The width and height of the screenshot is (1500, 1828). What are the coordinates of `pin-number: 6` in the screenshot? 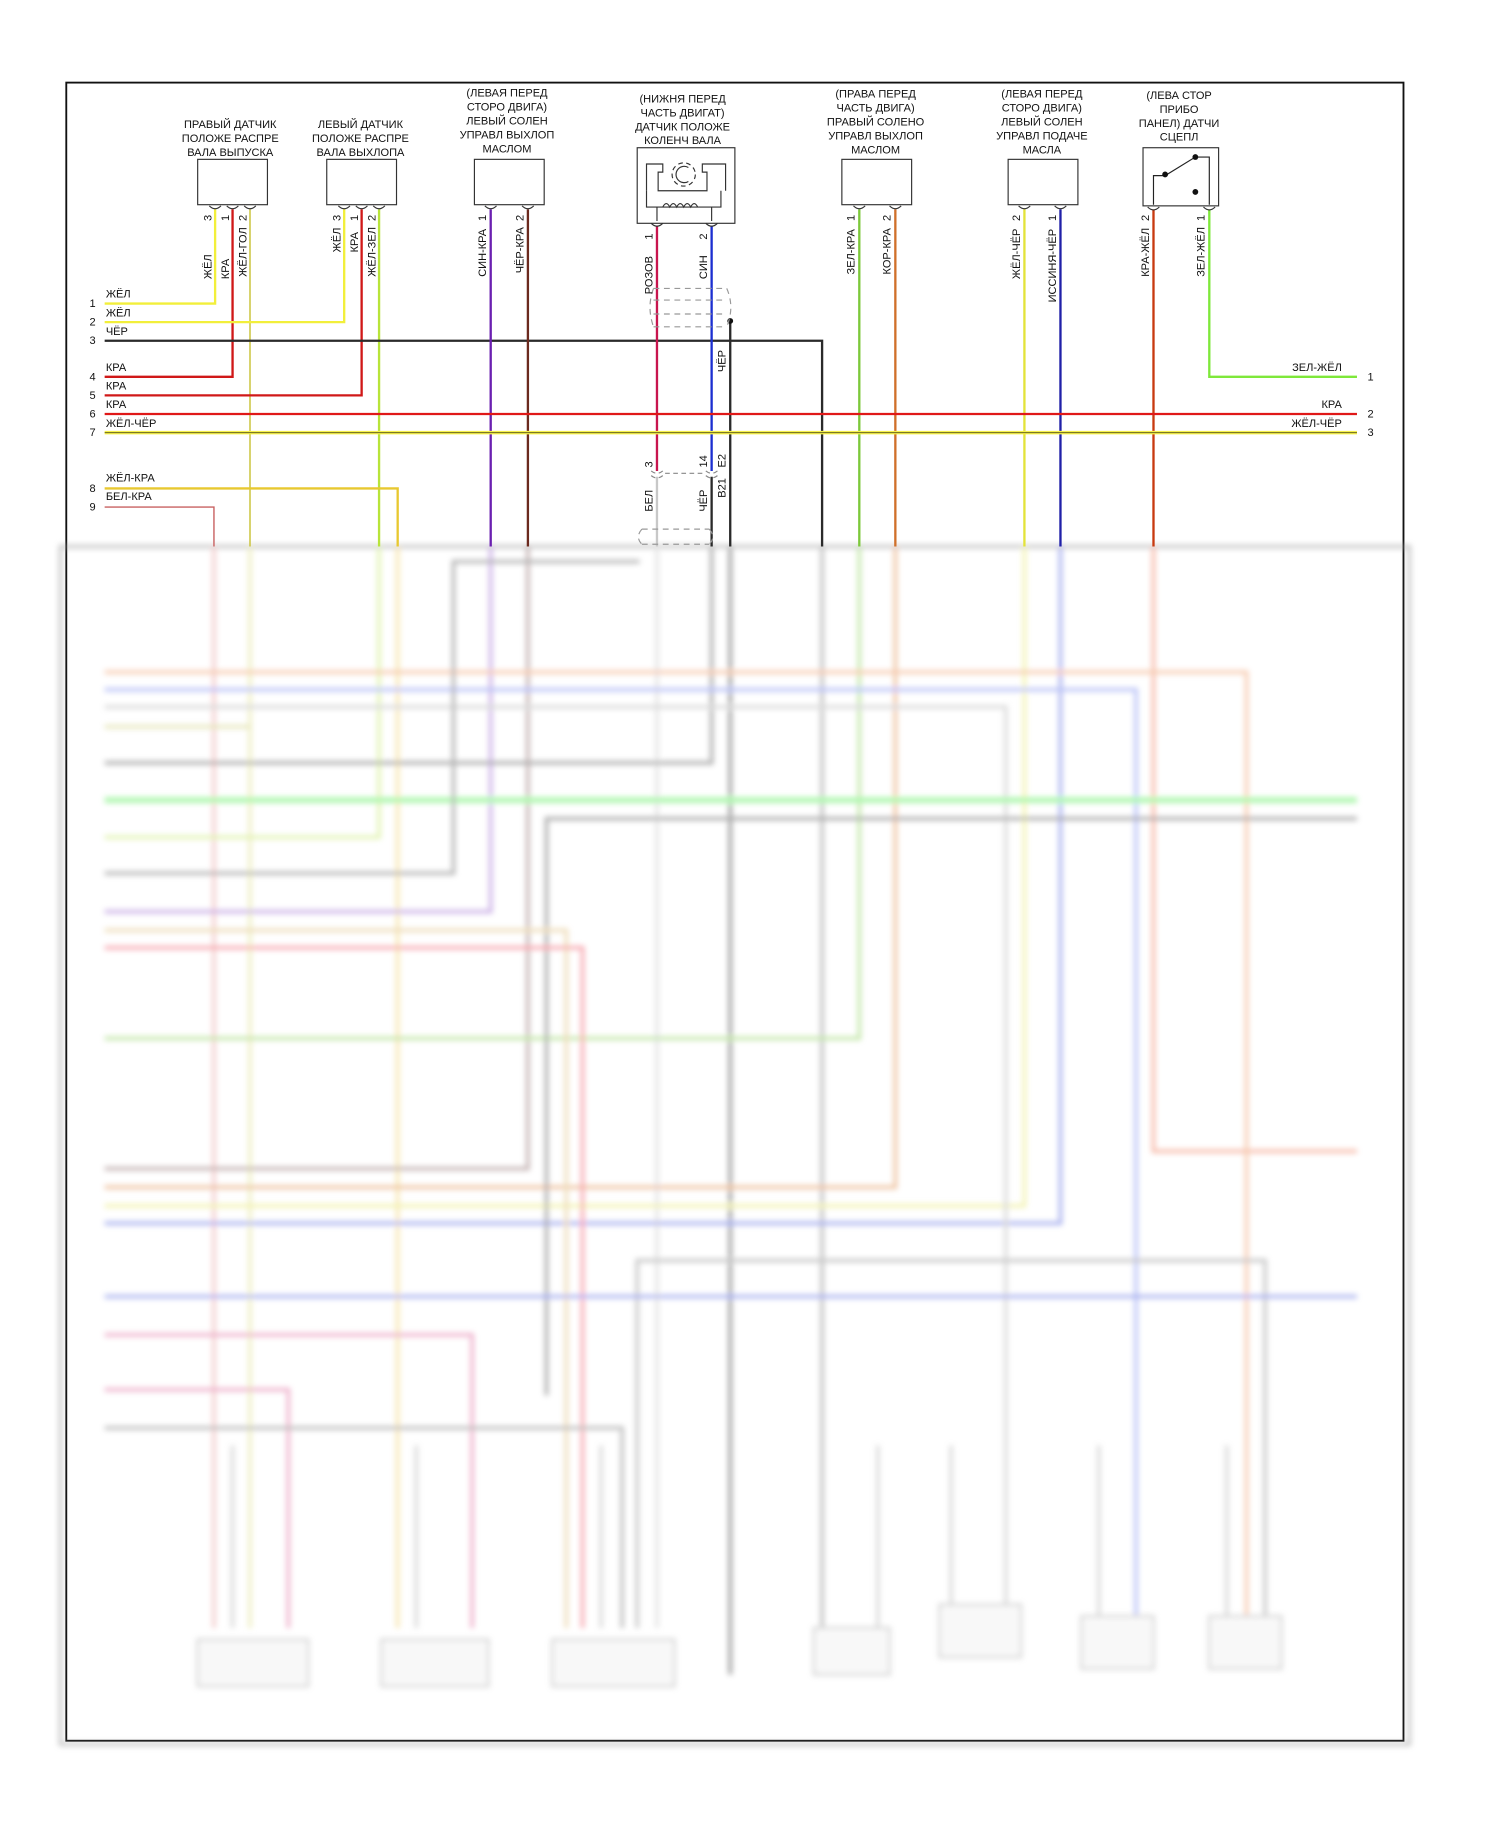 It's located at (93, 414).